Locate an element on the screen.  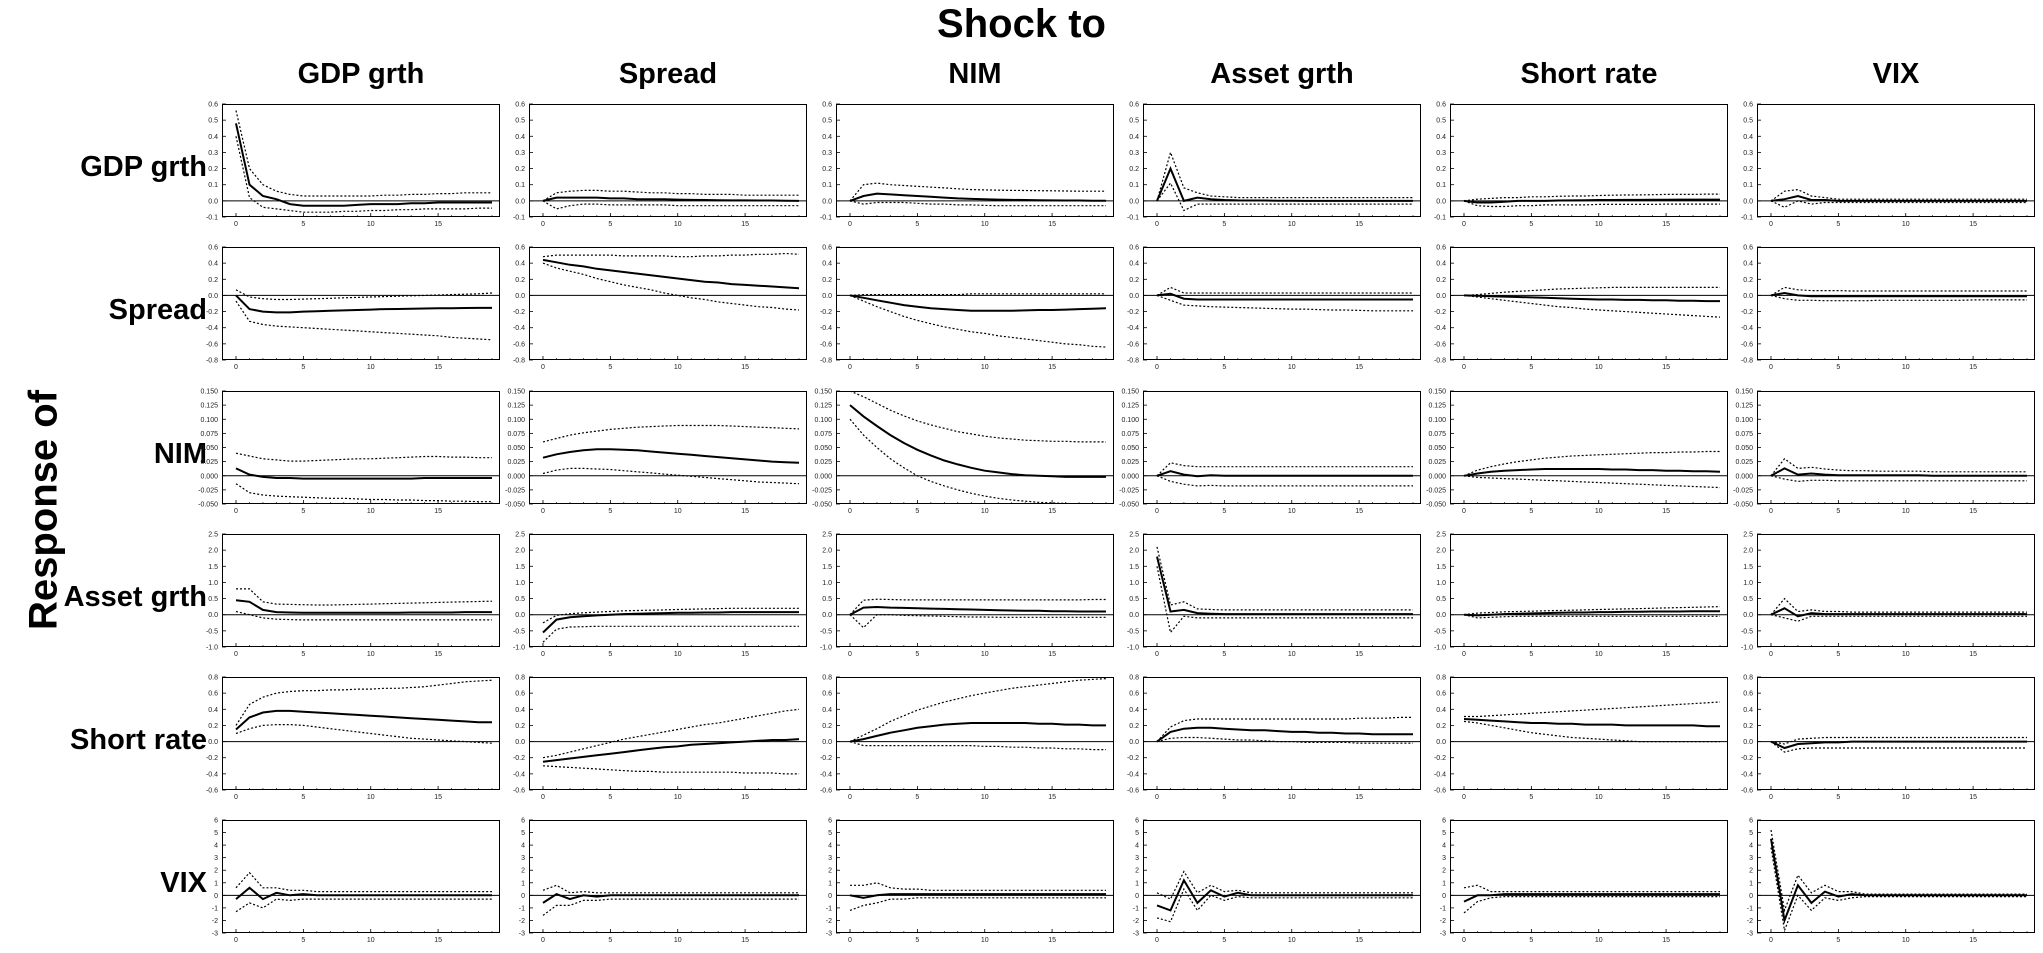
y-tick-label: 0.1 is located at coordinates (213, 185).